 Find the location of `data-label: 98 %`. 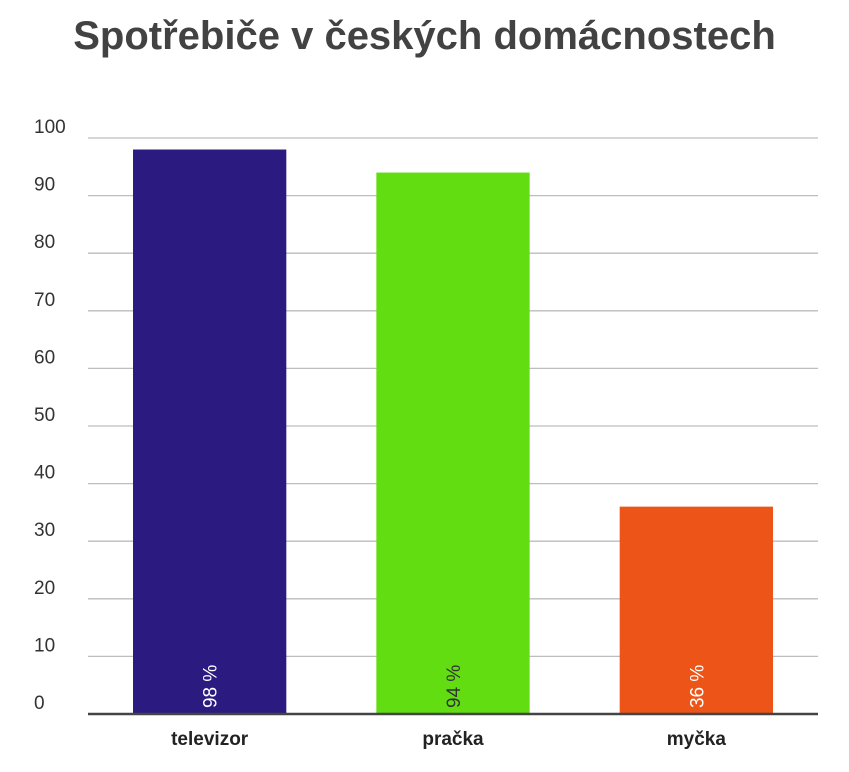

data-label: 98 % is located at coordinates (211, 686).